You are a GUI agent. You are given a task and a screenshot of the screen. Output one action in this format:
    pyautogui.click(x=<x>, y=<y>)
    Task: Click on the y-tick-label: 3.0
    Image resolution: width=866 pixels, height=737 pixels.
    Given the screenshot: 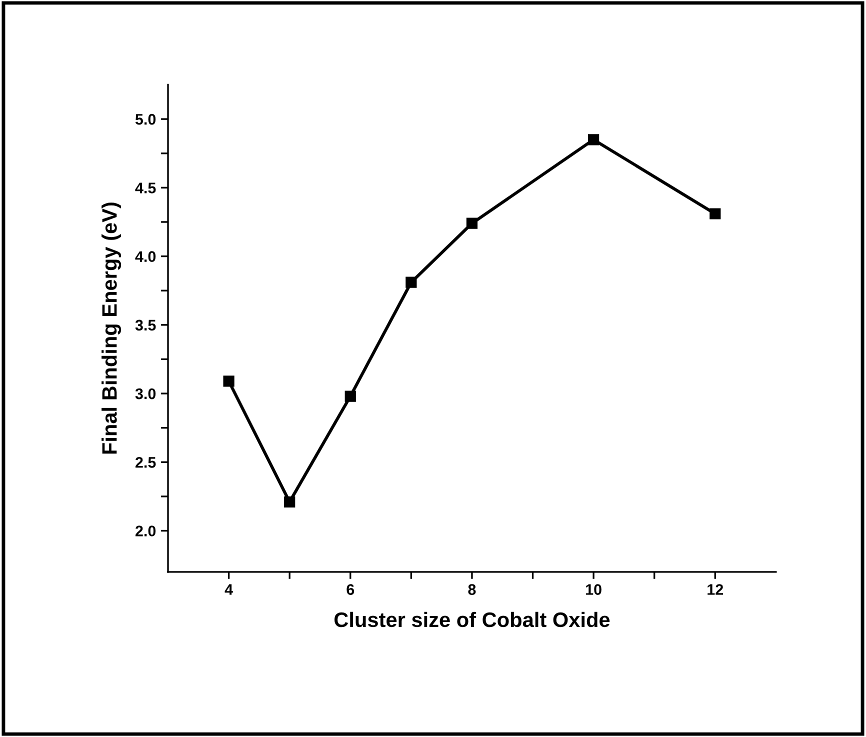 What is the action you would take?
    pyautogui.click(x=145, y=394)
    